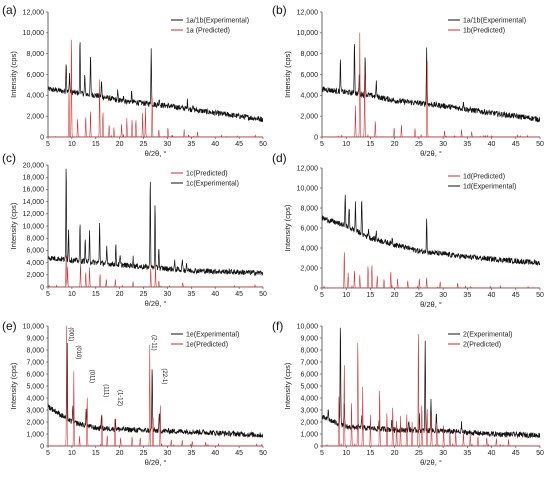 This screenshot has width=550, height=482. What do you see at coordinates (212, 184) in the screenshot?
I see `legend-label: 1c(Experimental)` at bounding box center [212, 184].